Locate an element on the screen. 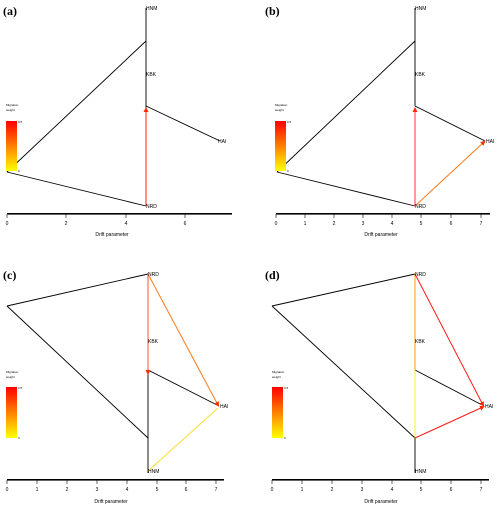 This screenshot has height=509, width=500. panel-label: (b) is located at coordinates (272, 11).